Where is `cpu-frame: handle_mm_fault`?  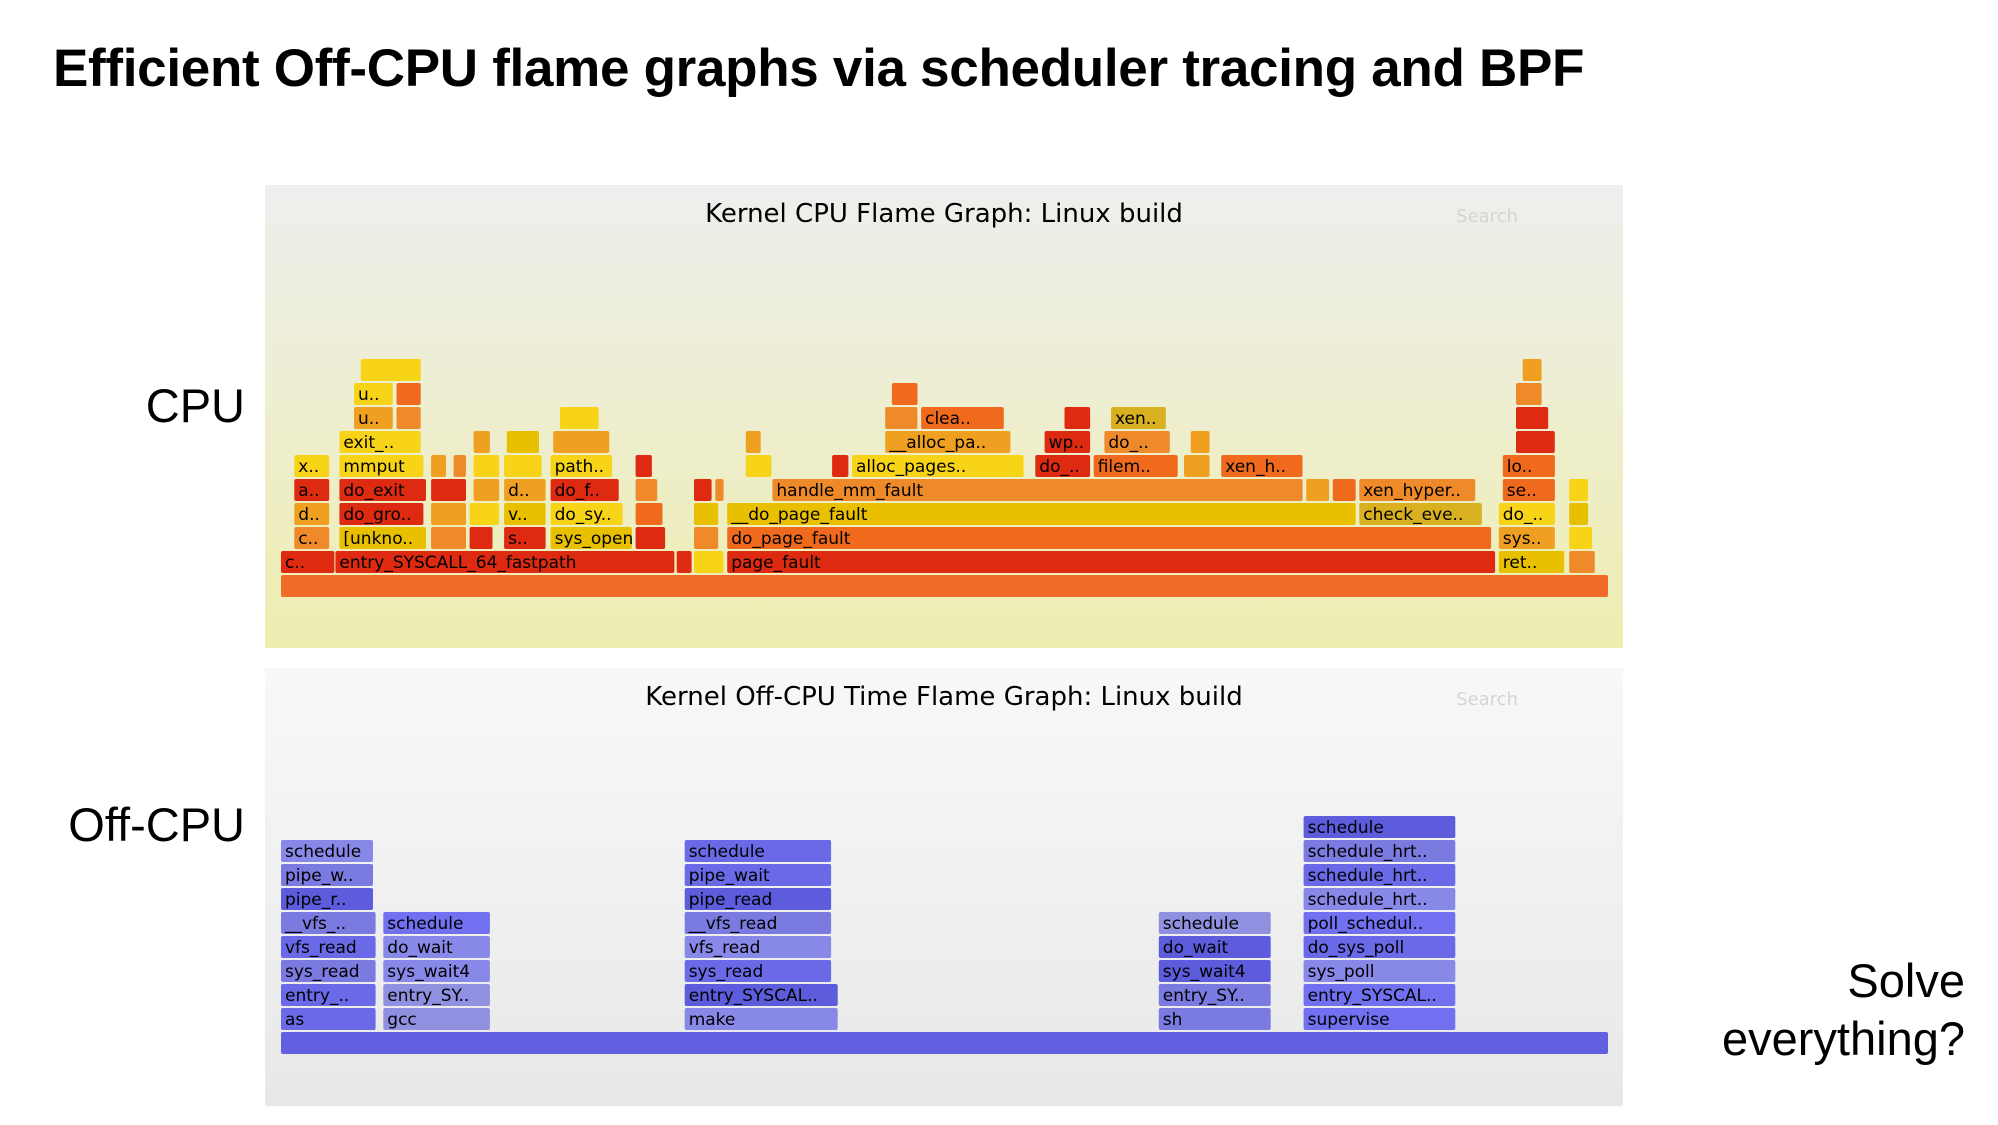
cpu-frame: handle_mm_fault is located at coordinates (1037, 490).